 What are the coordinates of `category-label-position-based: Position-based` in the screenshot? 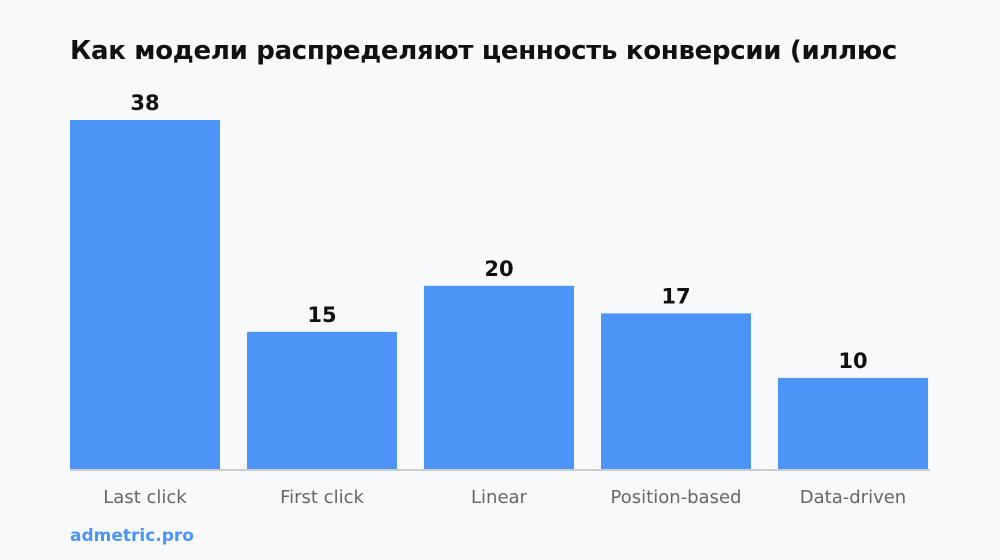 It's located at (676, 497).